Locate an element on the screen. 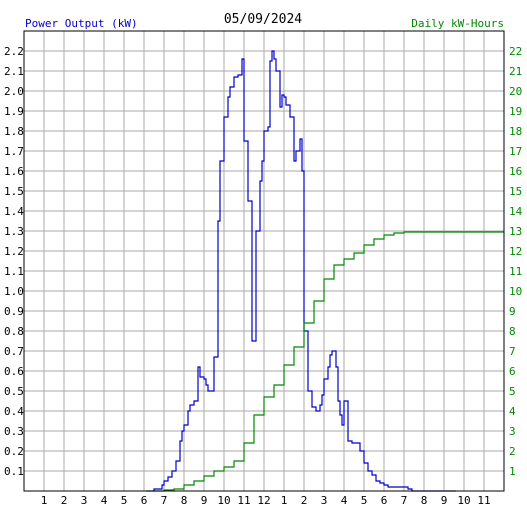 This screenshot has height=510, width=527. y-left-tick-label: 1.4 is located at coordinates (14, 211).